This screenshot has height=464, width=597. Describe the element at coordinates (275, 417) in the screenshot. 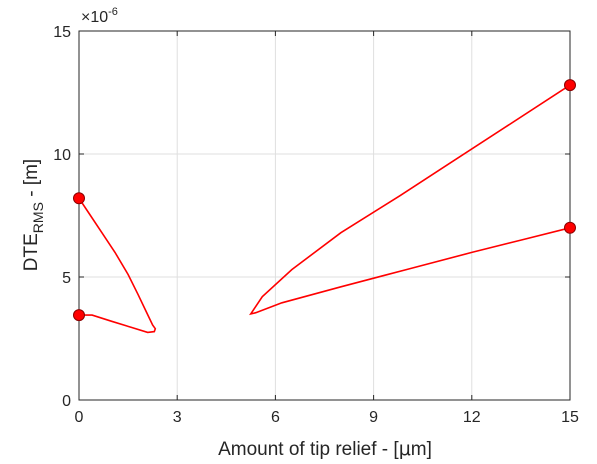

I see `x-tick-label: 6` at that location.